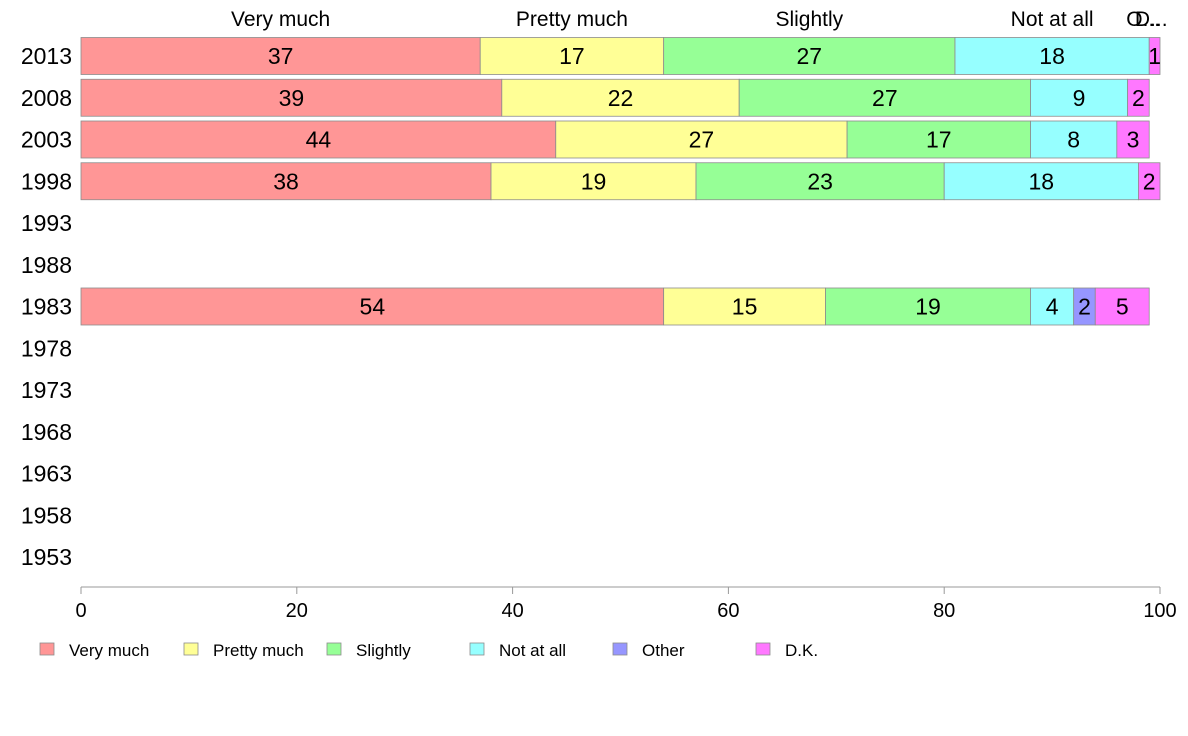 The height and width of the screenshot is (736, 1188). What do you see at coordinates (572, 19) in the screenshot?
I see `top-category-label: Pretty much` at bounding box center [572, 19].